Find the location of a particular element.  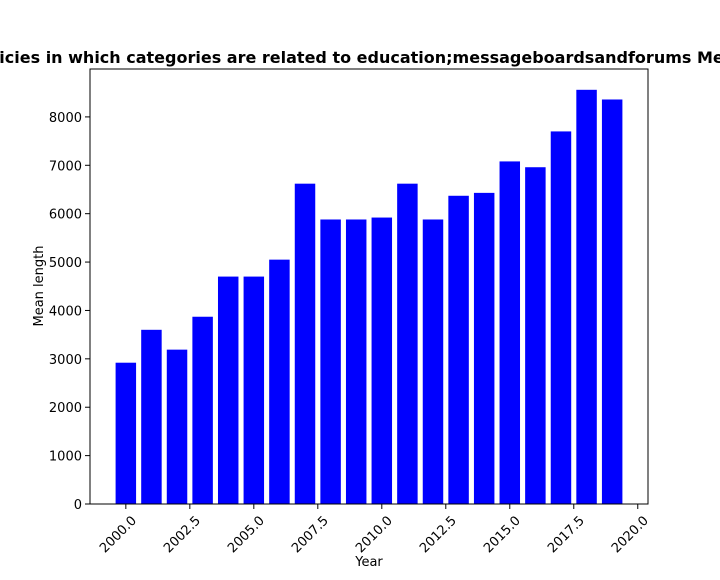

bar-2017 is located at coordinates (561, 317).